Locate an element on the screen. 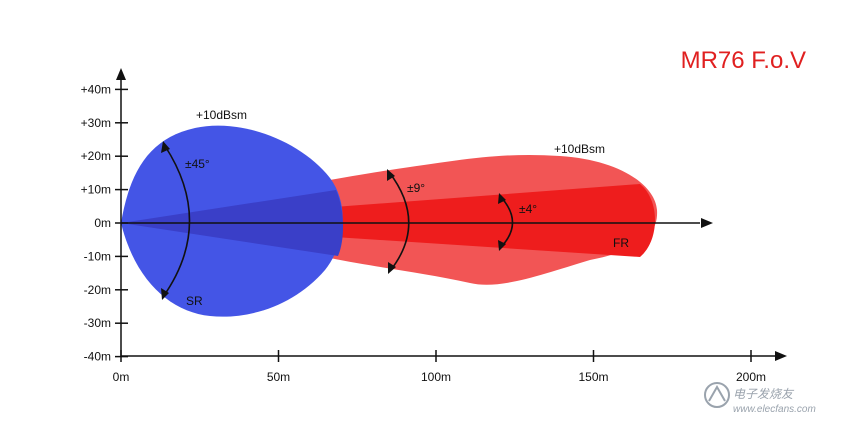 The image size is (843, 434). sr-angle-arc is located at coordinates (176, 221).